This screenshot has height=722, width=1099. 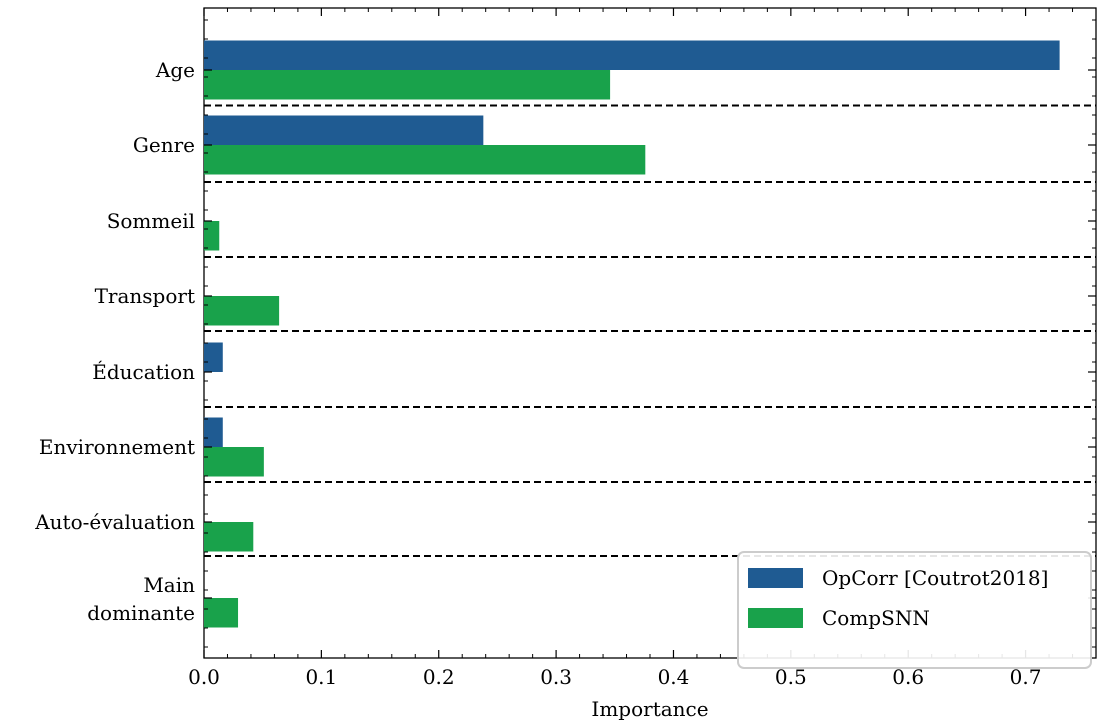 I want to click on bar-s0-c4, so click(x=213, y=357).